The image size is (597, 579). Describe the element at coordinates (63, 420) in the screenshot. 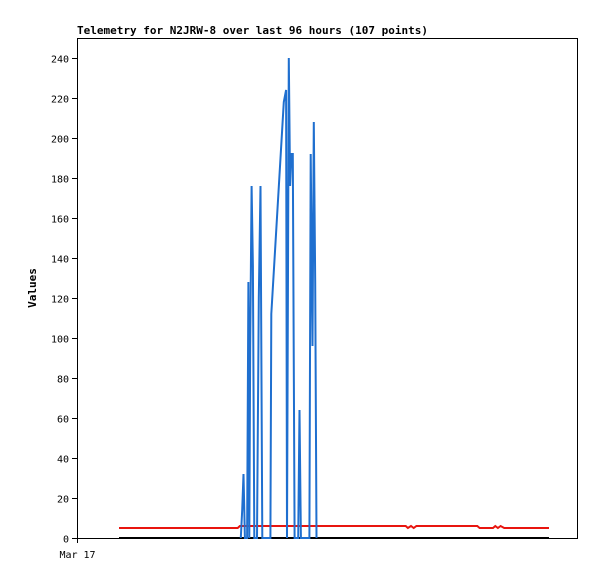

I see `y-tick-label: 60` at that location.